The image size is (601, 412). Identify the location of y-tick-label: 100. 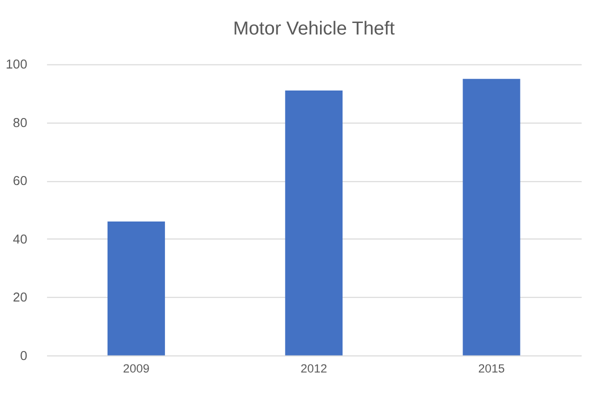
(17, 64).